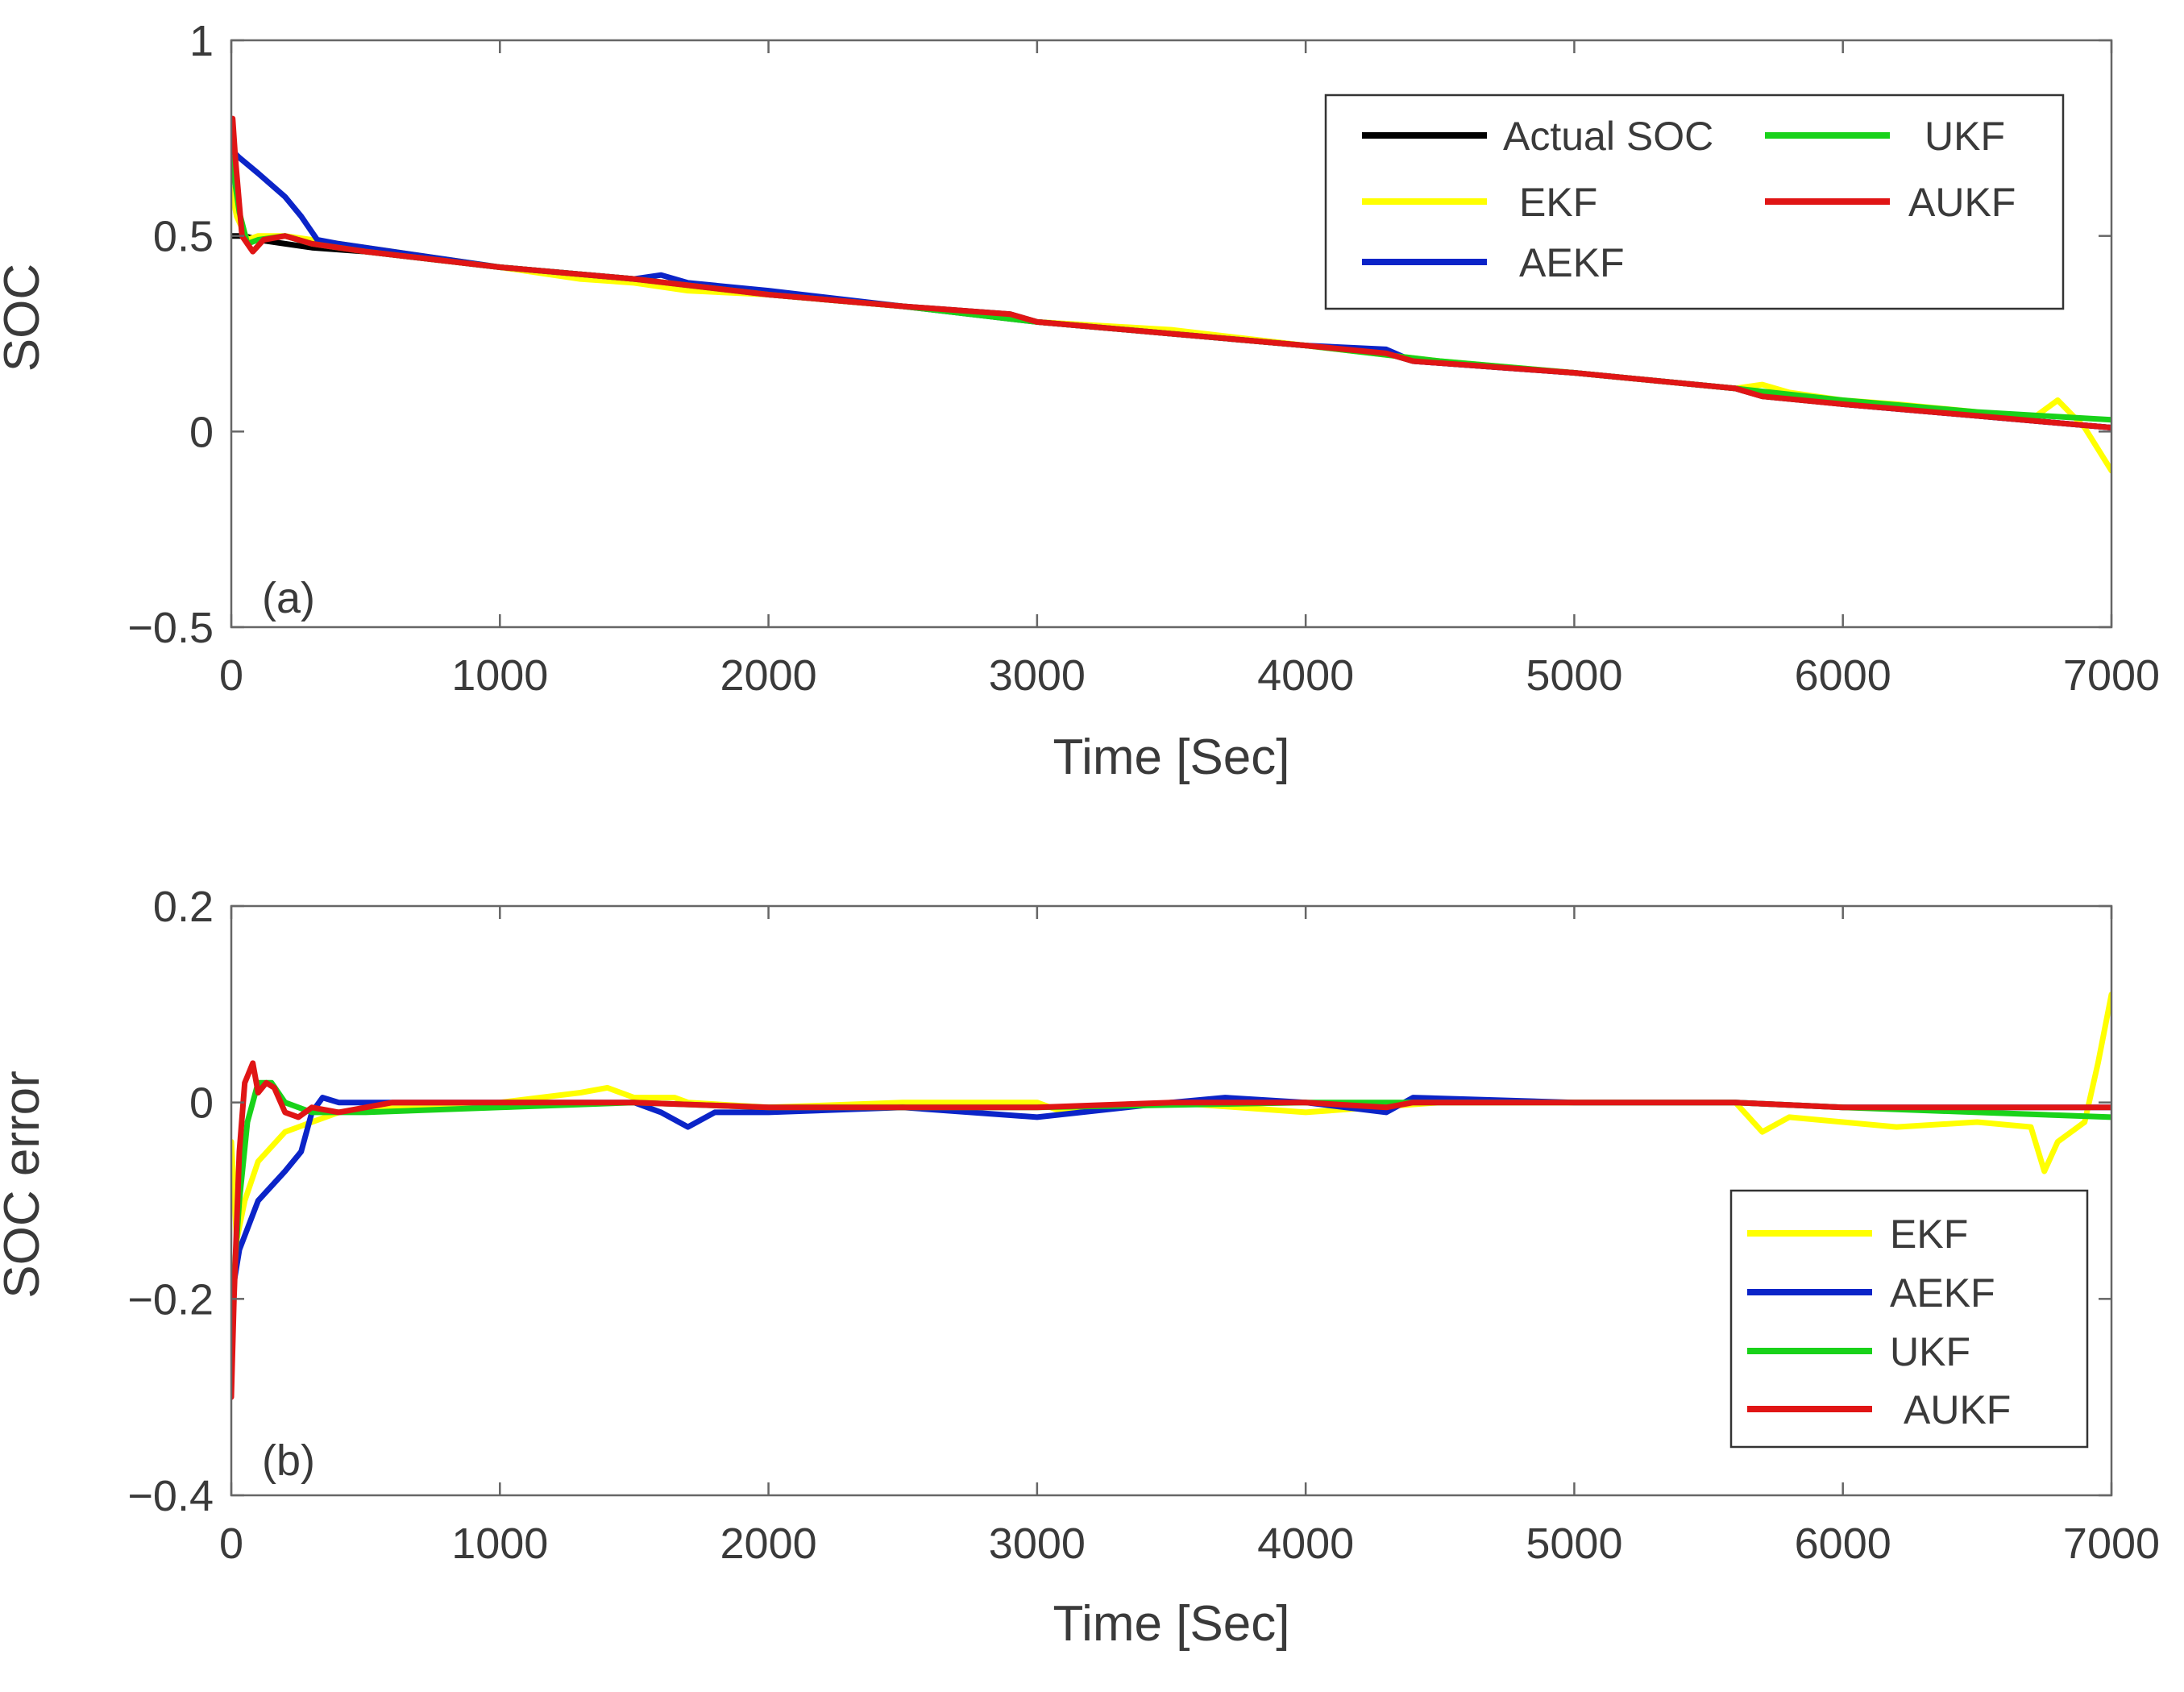 Image resolution: width=2184 pixels, height=1692 pixels. What do you see at coordinates (1608, 136) in the screenshot?
I see `legend-label-actual-soc: Actual SOC` at bounding box center [1608, 136].